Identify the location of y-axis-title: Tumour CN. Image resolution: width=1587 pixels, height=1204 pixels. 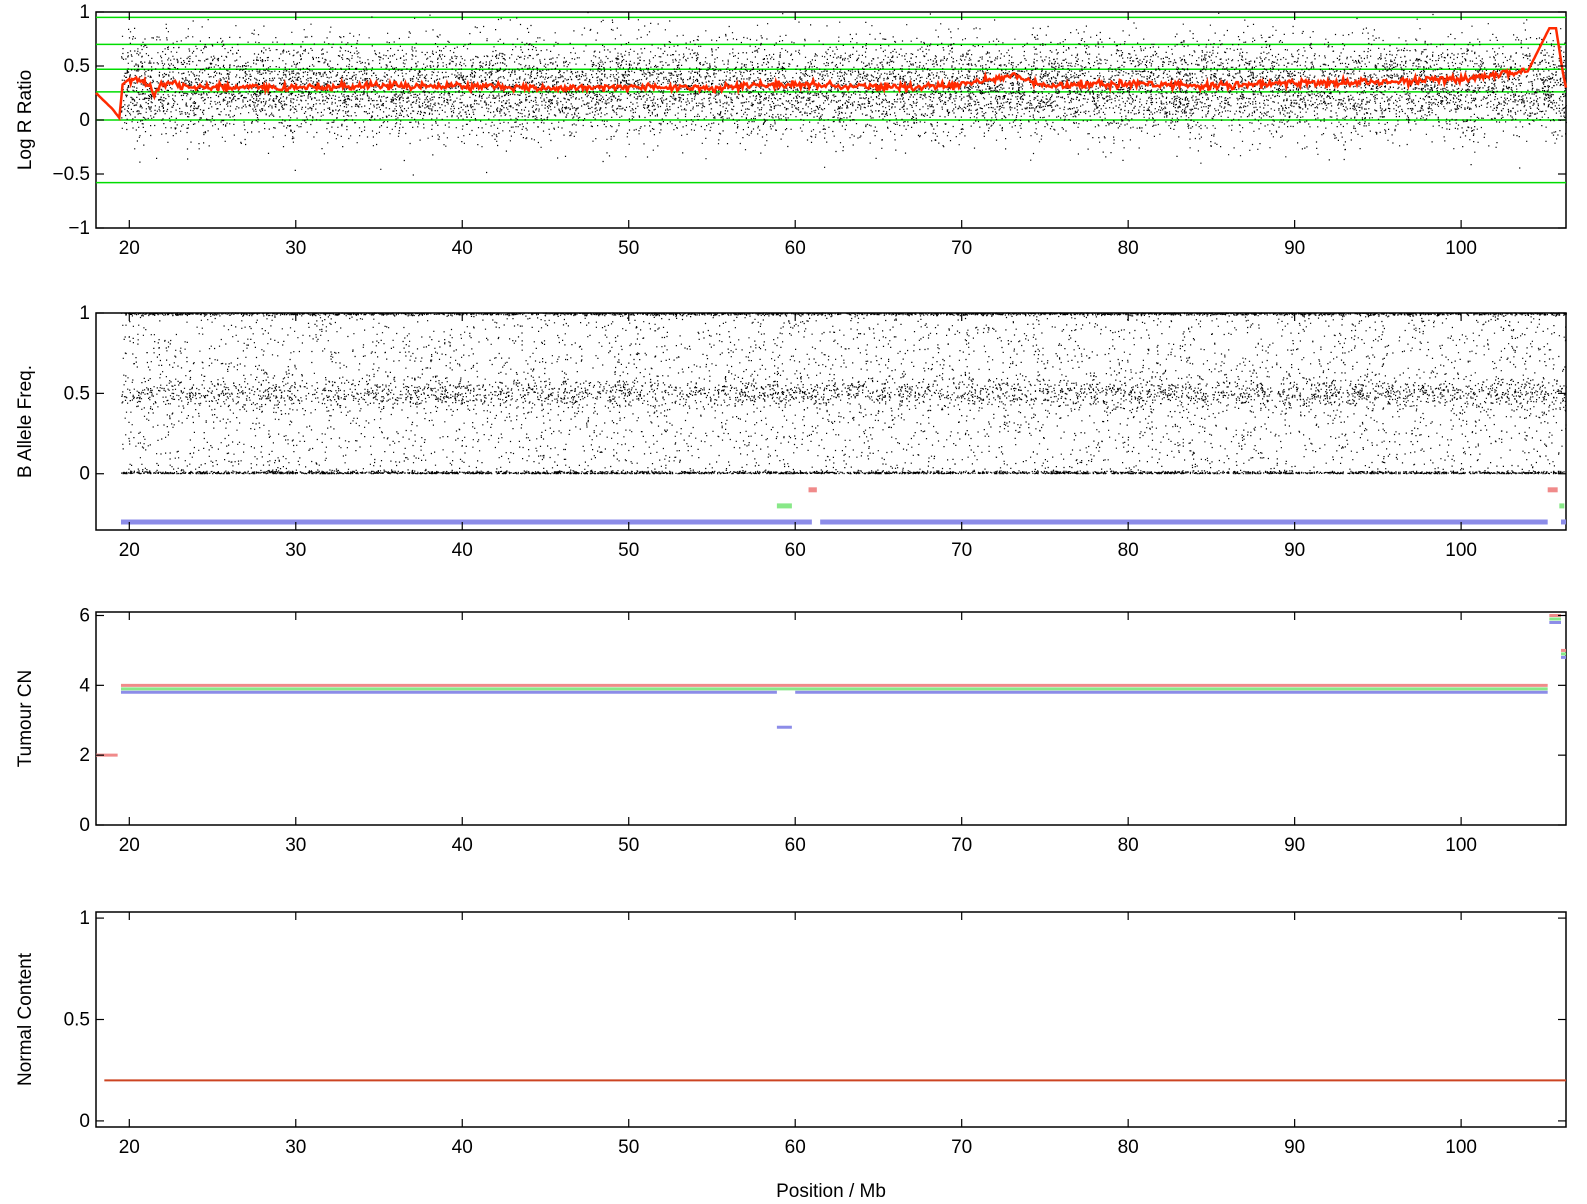
(25, 718).